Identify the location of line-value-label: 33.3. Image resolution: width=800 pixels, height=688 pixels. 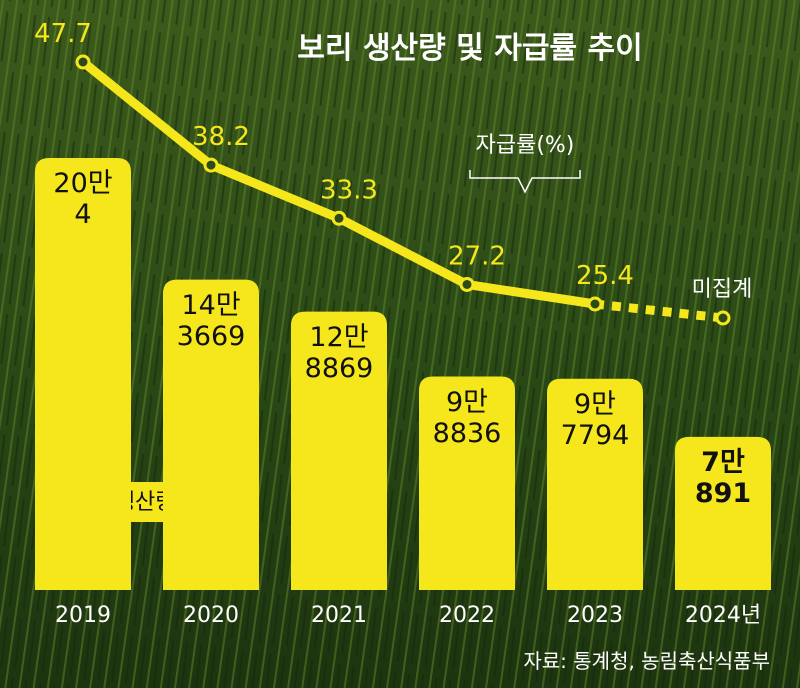
(349, 190).